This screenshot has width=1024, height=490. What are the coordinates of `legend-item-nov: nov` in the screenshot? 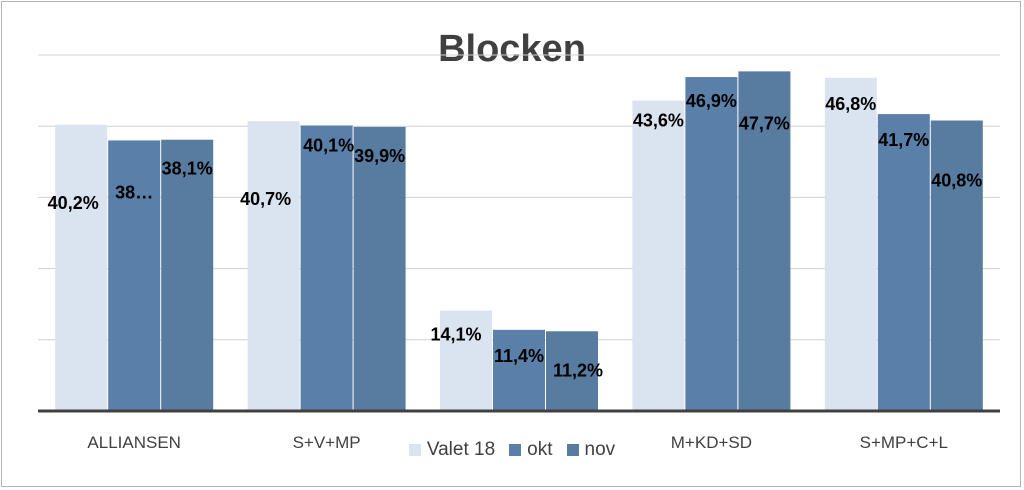 It's located at (591, 450).